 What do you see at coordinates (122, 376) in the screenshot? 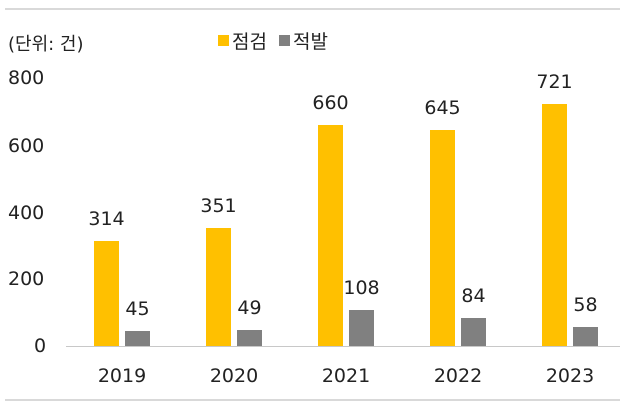
I see `x-tick: 2019` at bounding box center [122, 376].